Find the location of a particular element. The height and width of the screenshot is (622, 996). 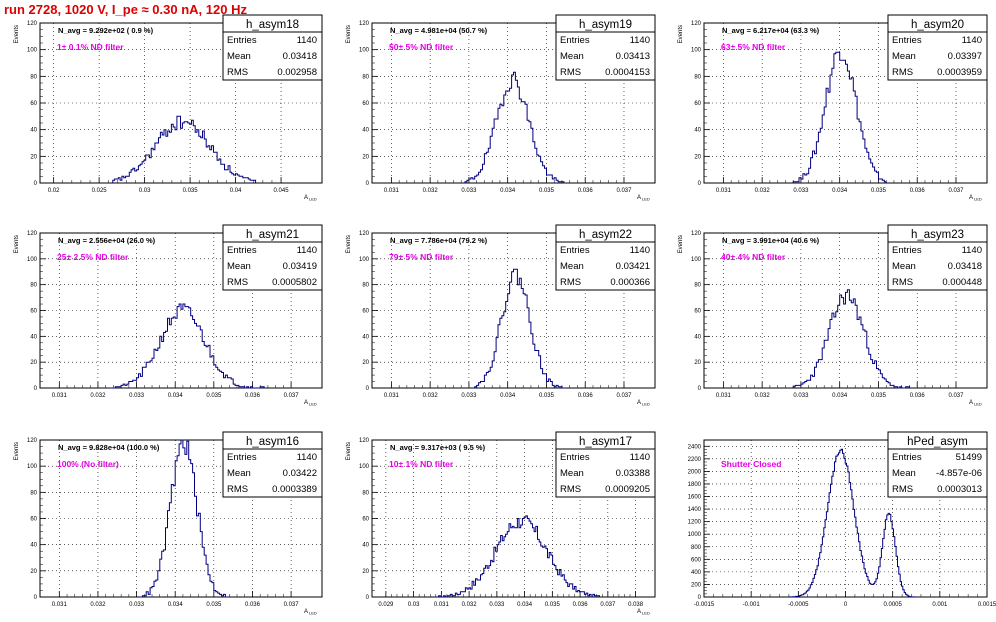

y-tick-label: 800 is located at coordinates (696, 548).